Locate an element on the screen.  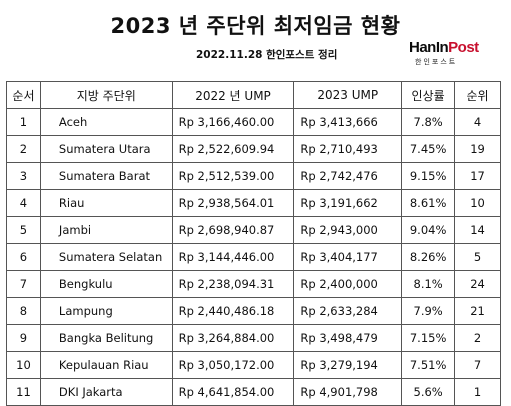
cell-increase-rate: 7.9% is located at coordinates (428, 311).